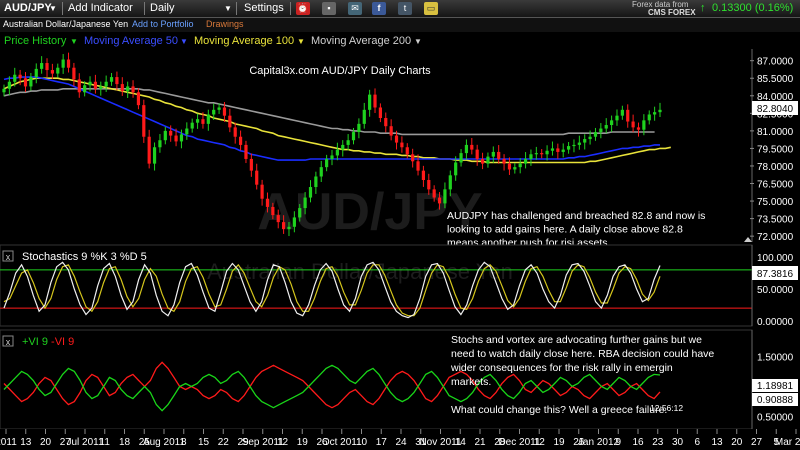 The height and width of the screenshot is (450, 800). I want to click on drawings-link: Drawings, so click(225, 24).